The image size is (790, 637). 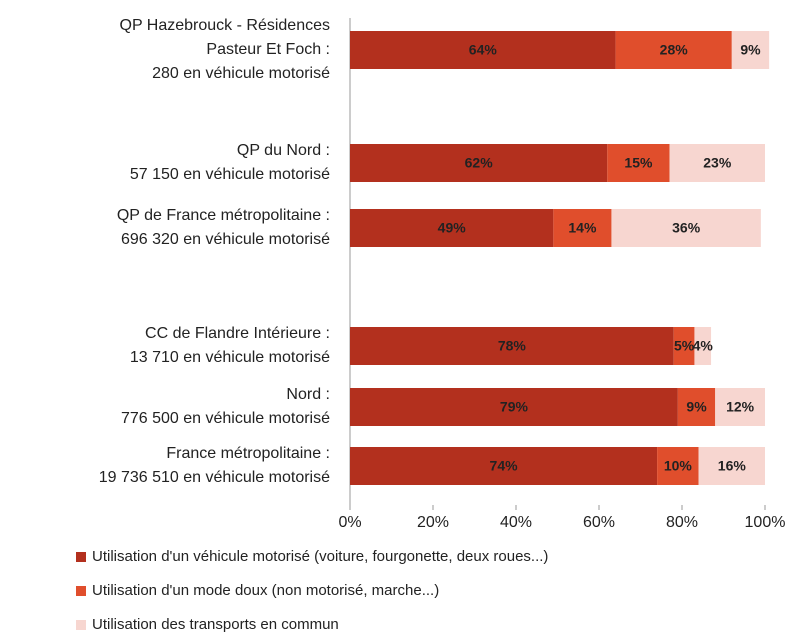 I want to click on y-tick-label: QP du Nord :, so click(x=283, y=150).